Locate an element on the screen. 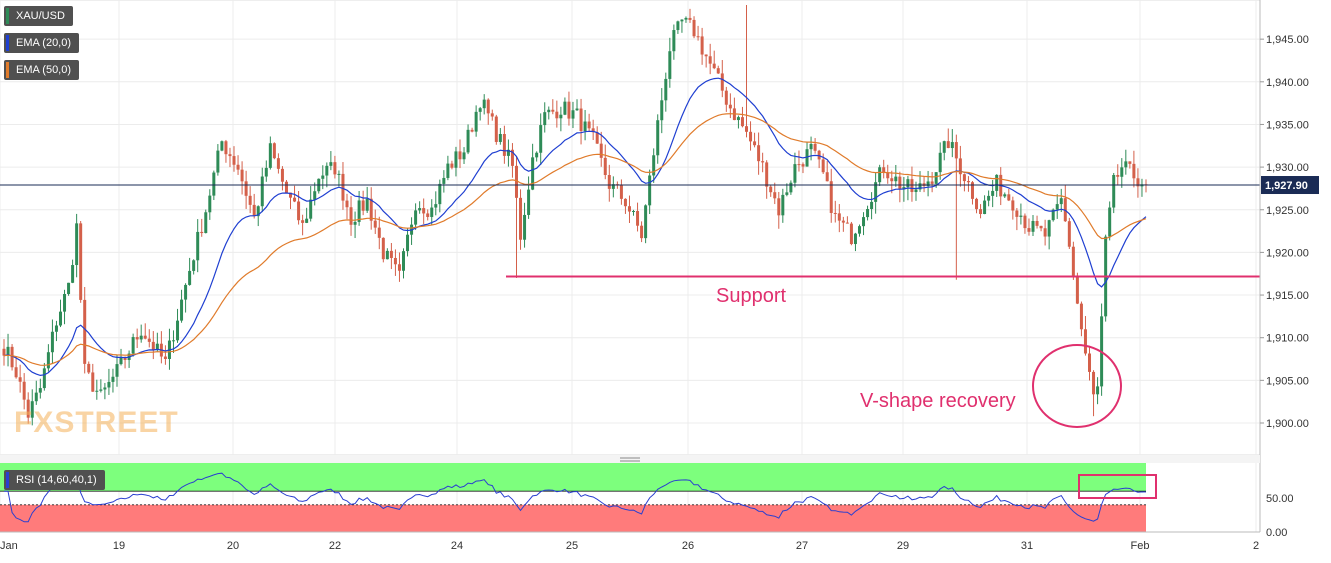  price-tick-label: 1,905.00 is located at coordinates (1287, 381).